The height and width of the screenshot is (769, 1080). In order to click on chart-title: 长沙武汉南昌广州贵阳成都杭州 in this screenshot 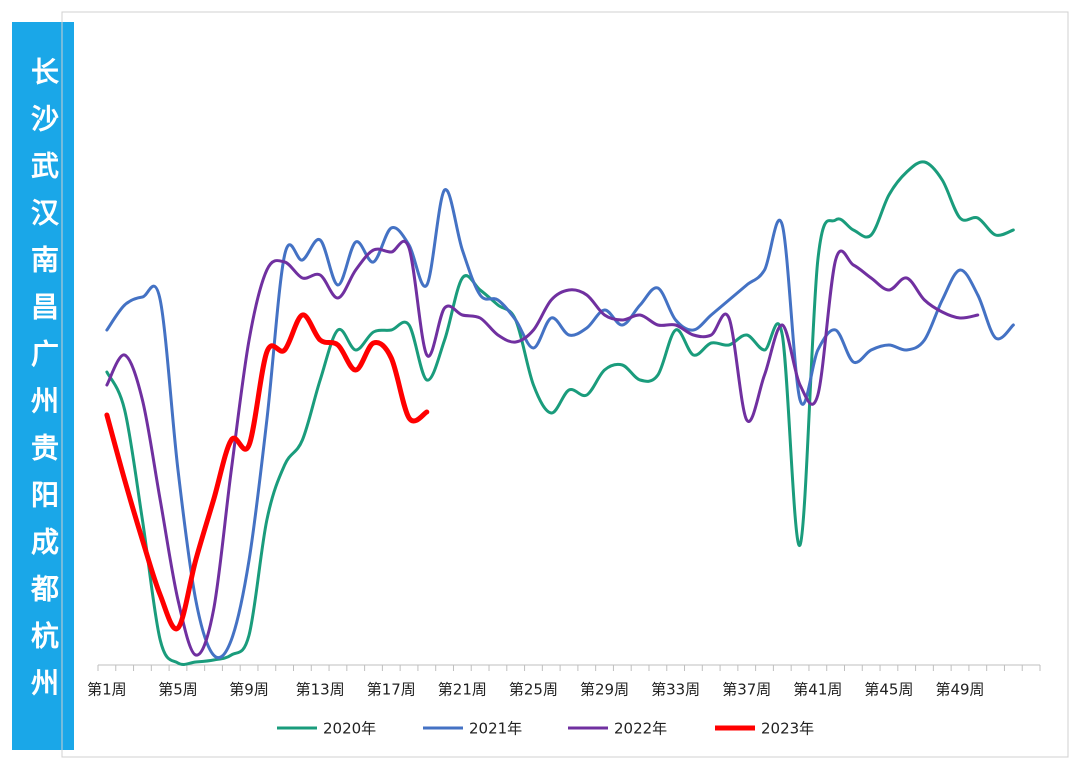, I will do `click(43, 386)`.